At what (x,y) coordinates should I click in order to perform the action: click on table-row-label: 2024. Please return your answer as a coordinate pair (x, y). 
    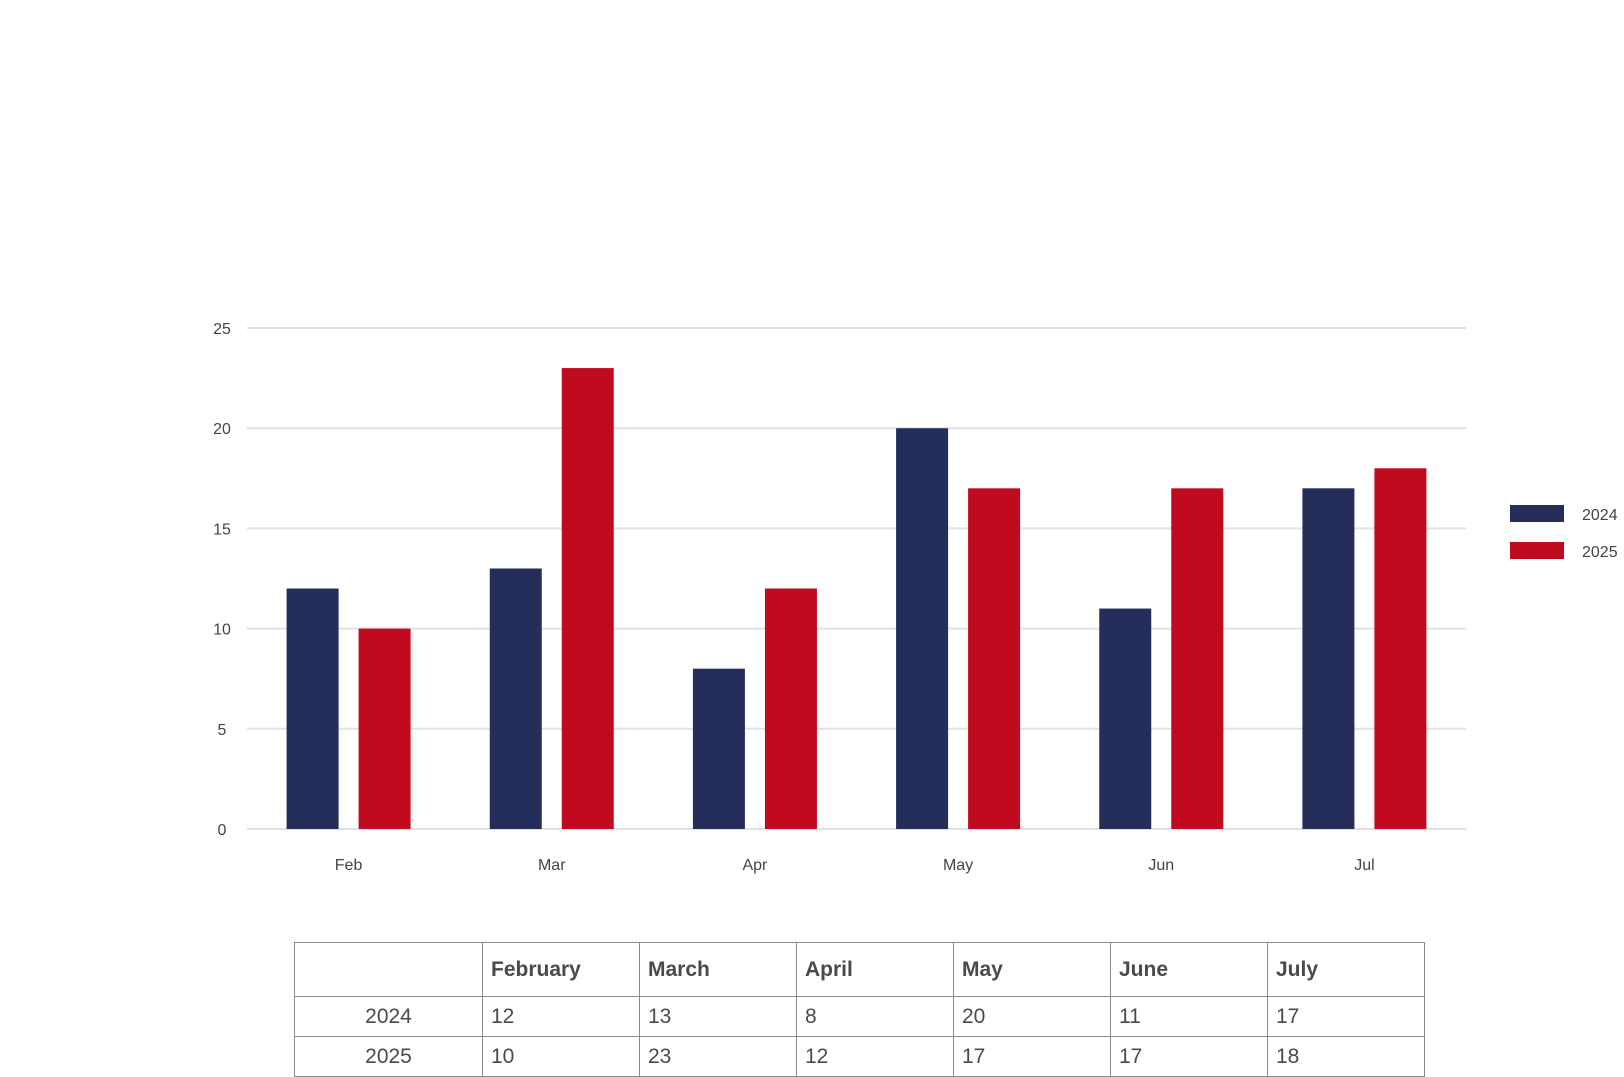
    Looking at the image, I should click on (388, 1016).